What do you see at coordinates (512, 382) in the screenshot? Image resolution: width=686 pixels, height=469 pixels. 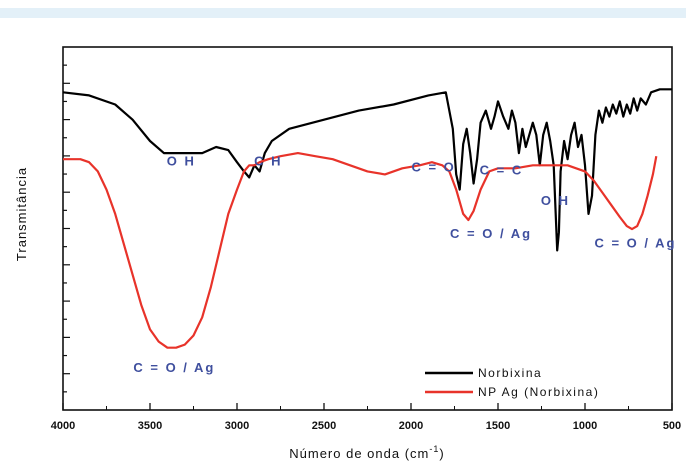 I see `legend: Norbixina NP Ag (Norbixina)` at bounding box center [512, 382].